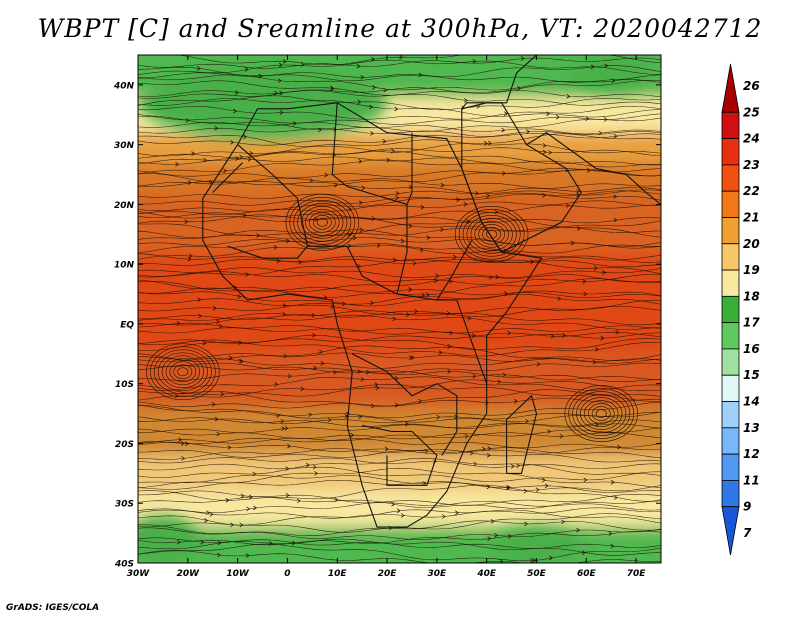 The image size is (800, 618). Describe the element at coordinates (438, 574) in the screenshot. I see `lon-tick-label: 30E` at that location.